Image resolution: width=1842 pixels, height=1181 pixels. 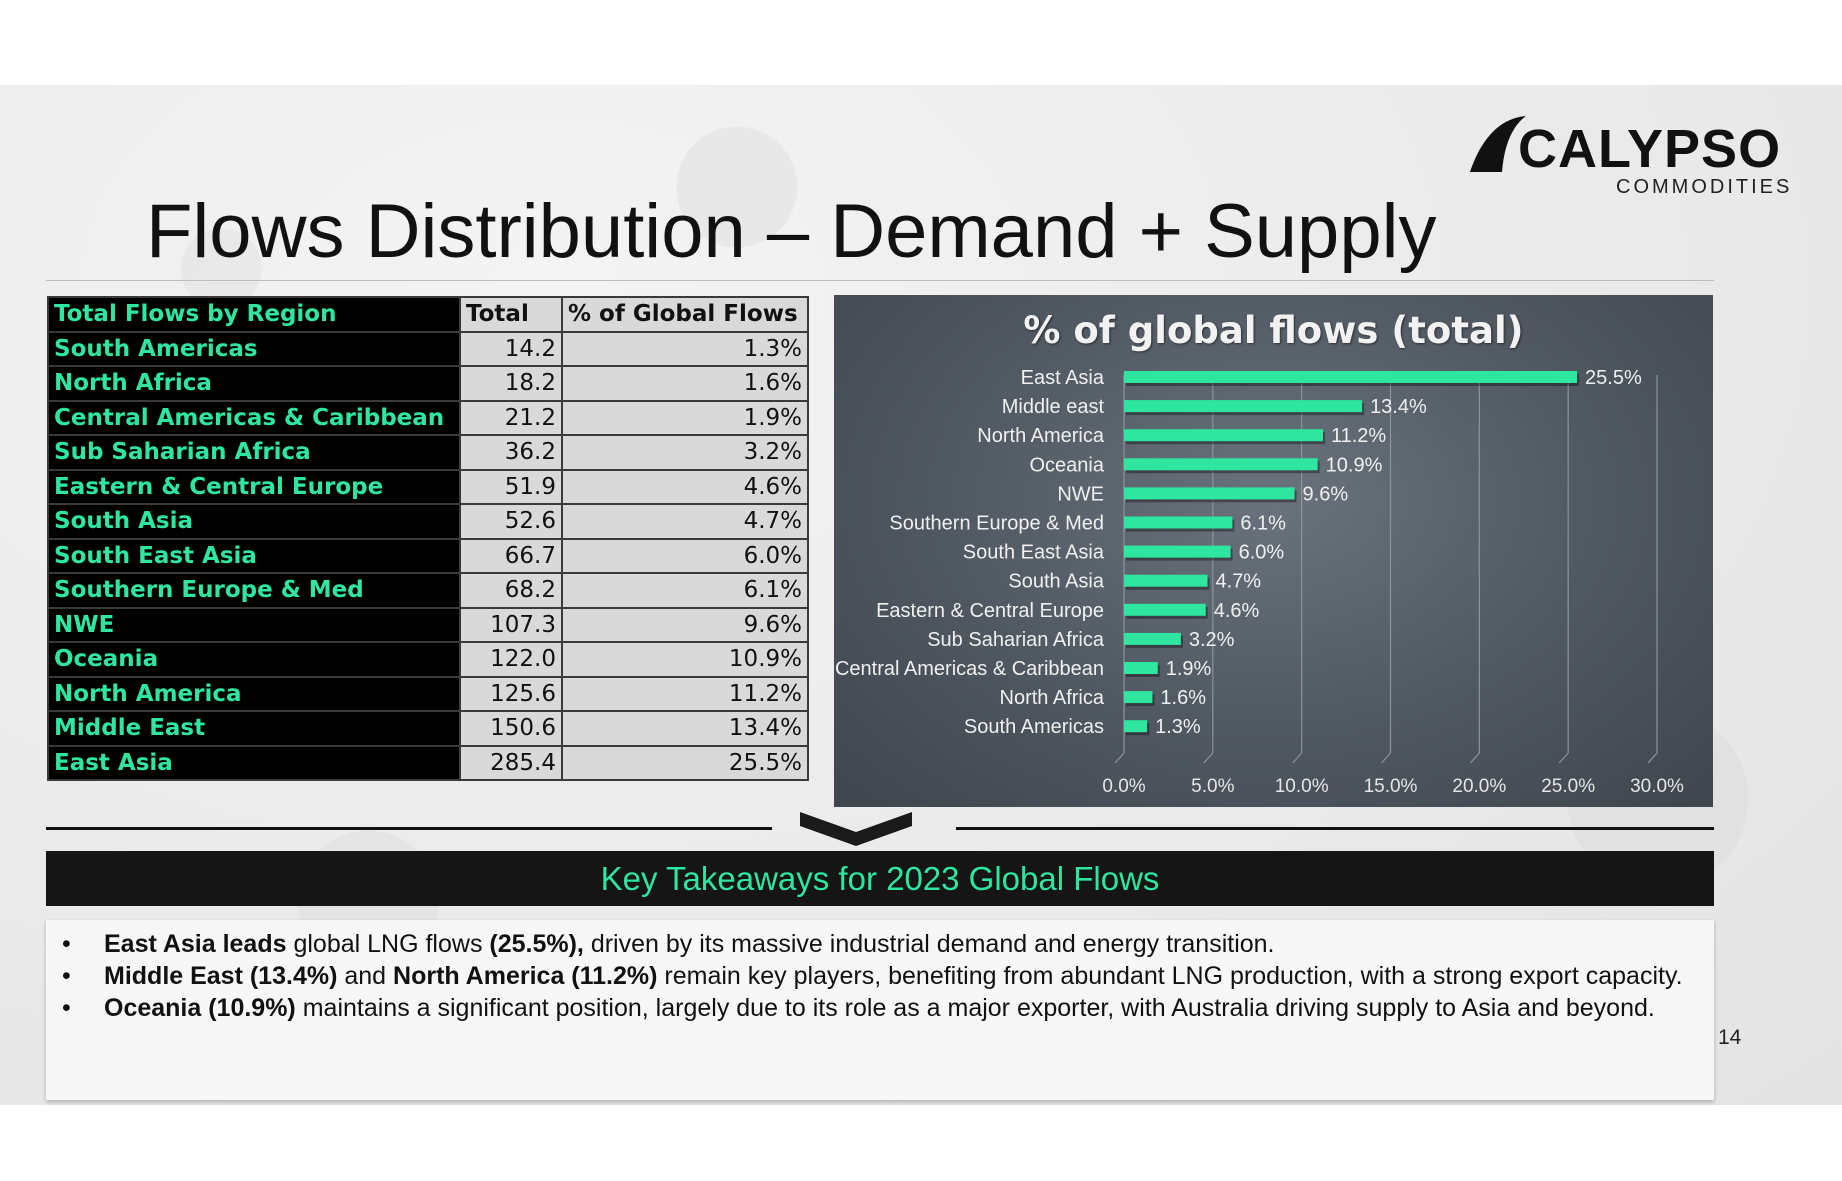 I want to click on data-label: 9.6%, so click(x=1326, y=494).